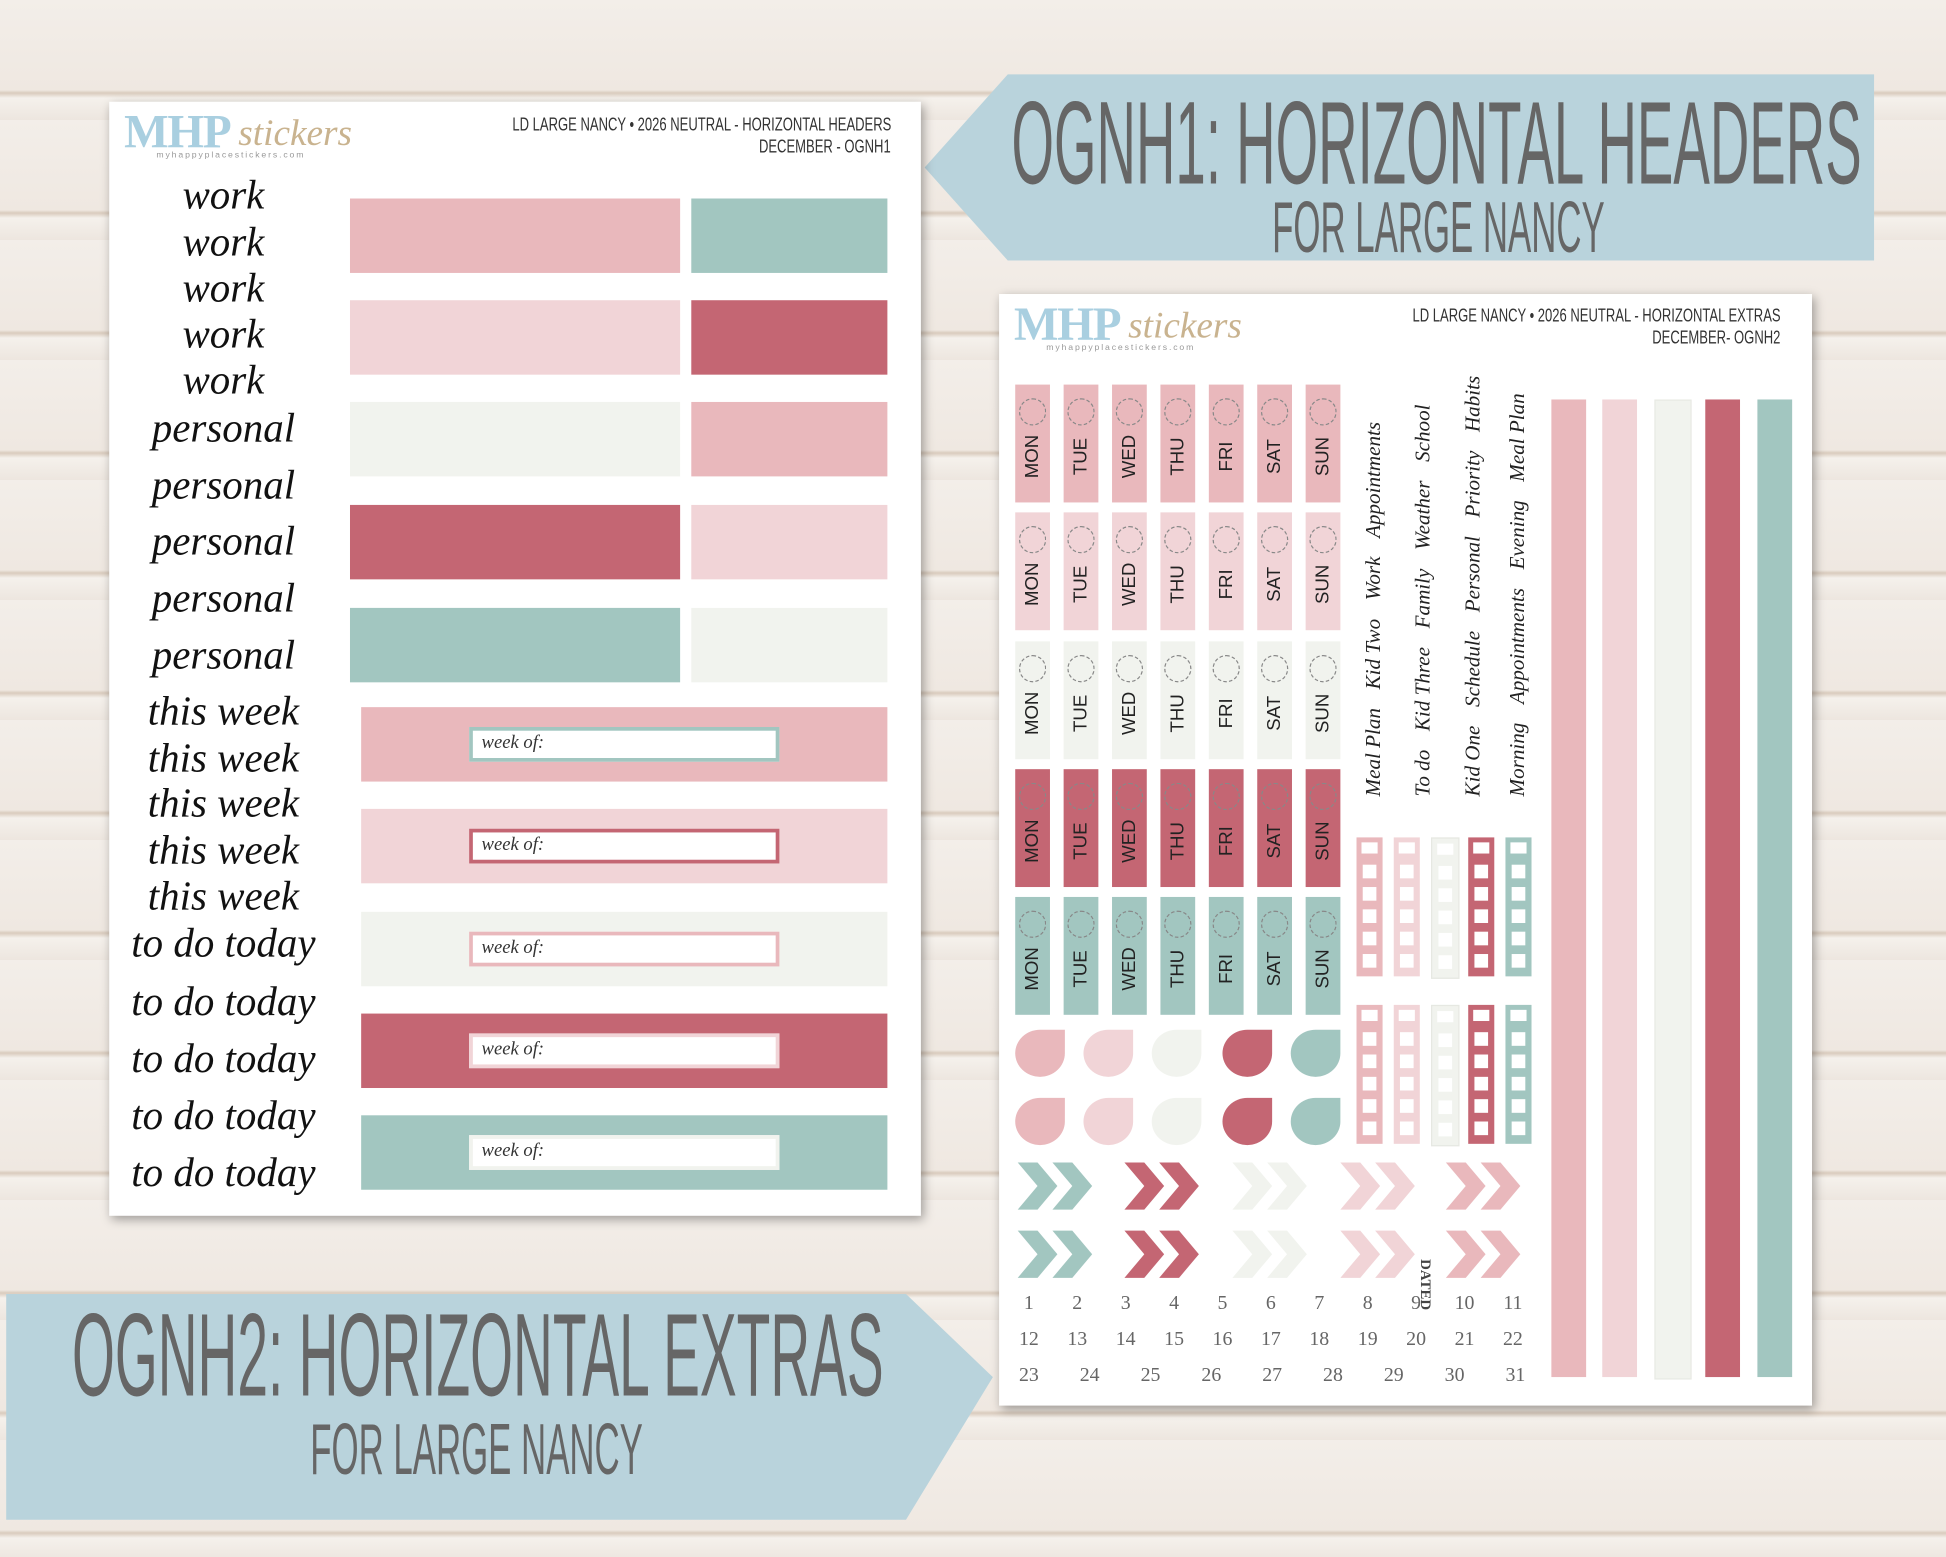 This screenshot has height=1557, width=1946. Describe the element at coordinates (1436, 143) in the screenshot. I see `banner-title: OGNH1: HORIZONTAL HEADERS` at that location.